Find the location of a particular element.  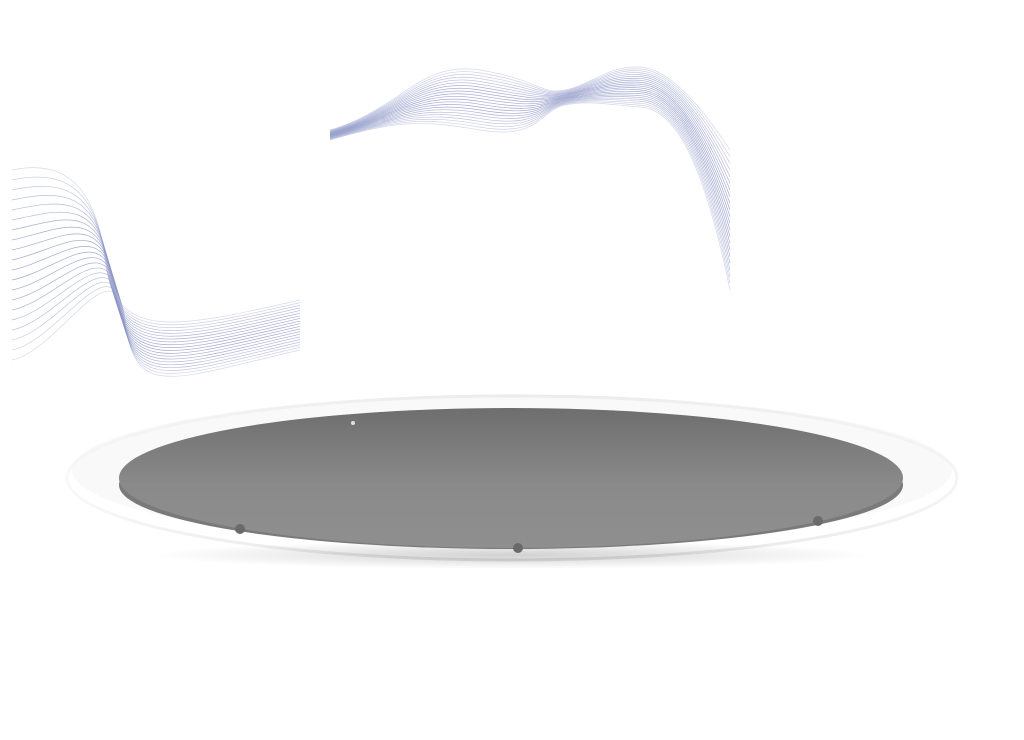

wave-lines-left is located at coordinates (156, 272).